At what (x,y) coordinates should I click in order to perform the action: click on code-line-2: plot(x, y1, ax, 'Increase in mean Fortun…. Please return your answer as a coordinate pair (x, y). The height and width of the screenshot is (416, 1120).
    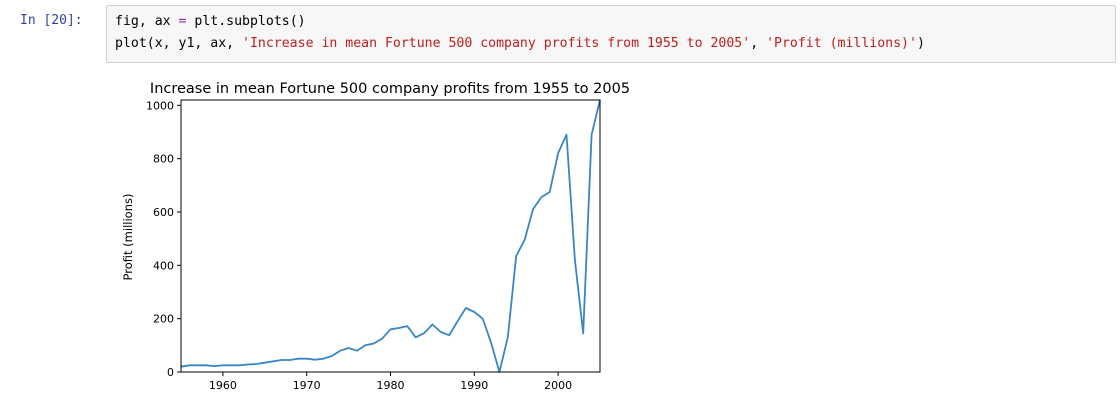
    Looking at the image, I should click on (520, 43).